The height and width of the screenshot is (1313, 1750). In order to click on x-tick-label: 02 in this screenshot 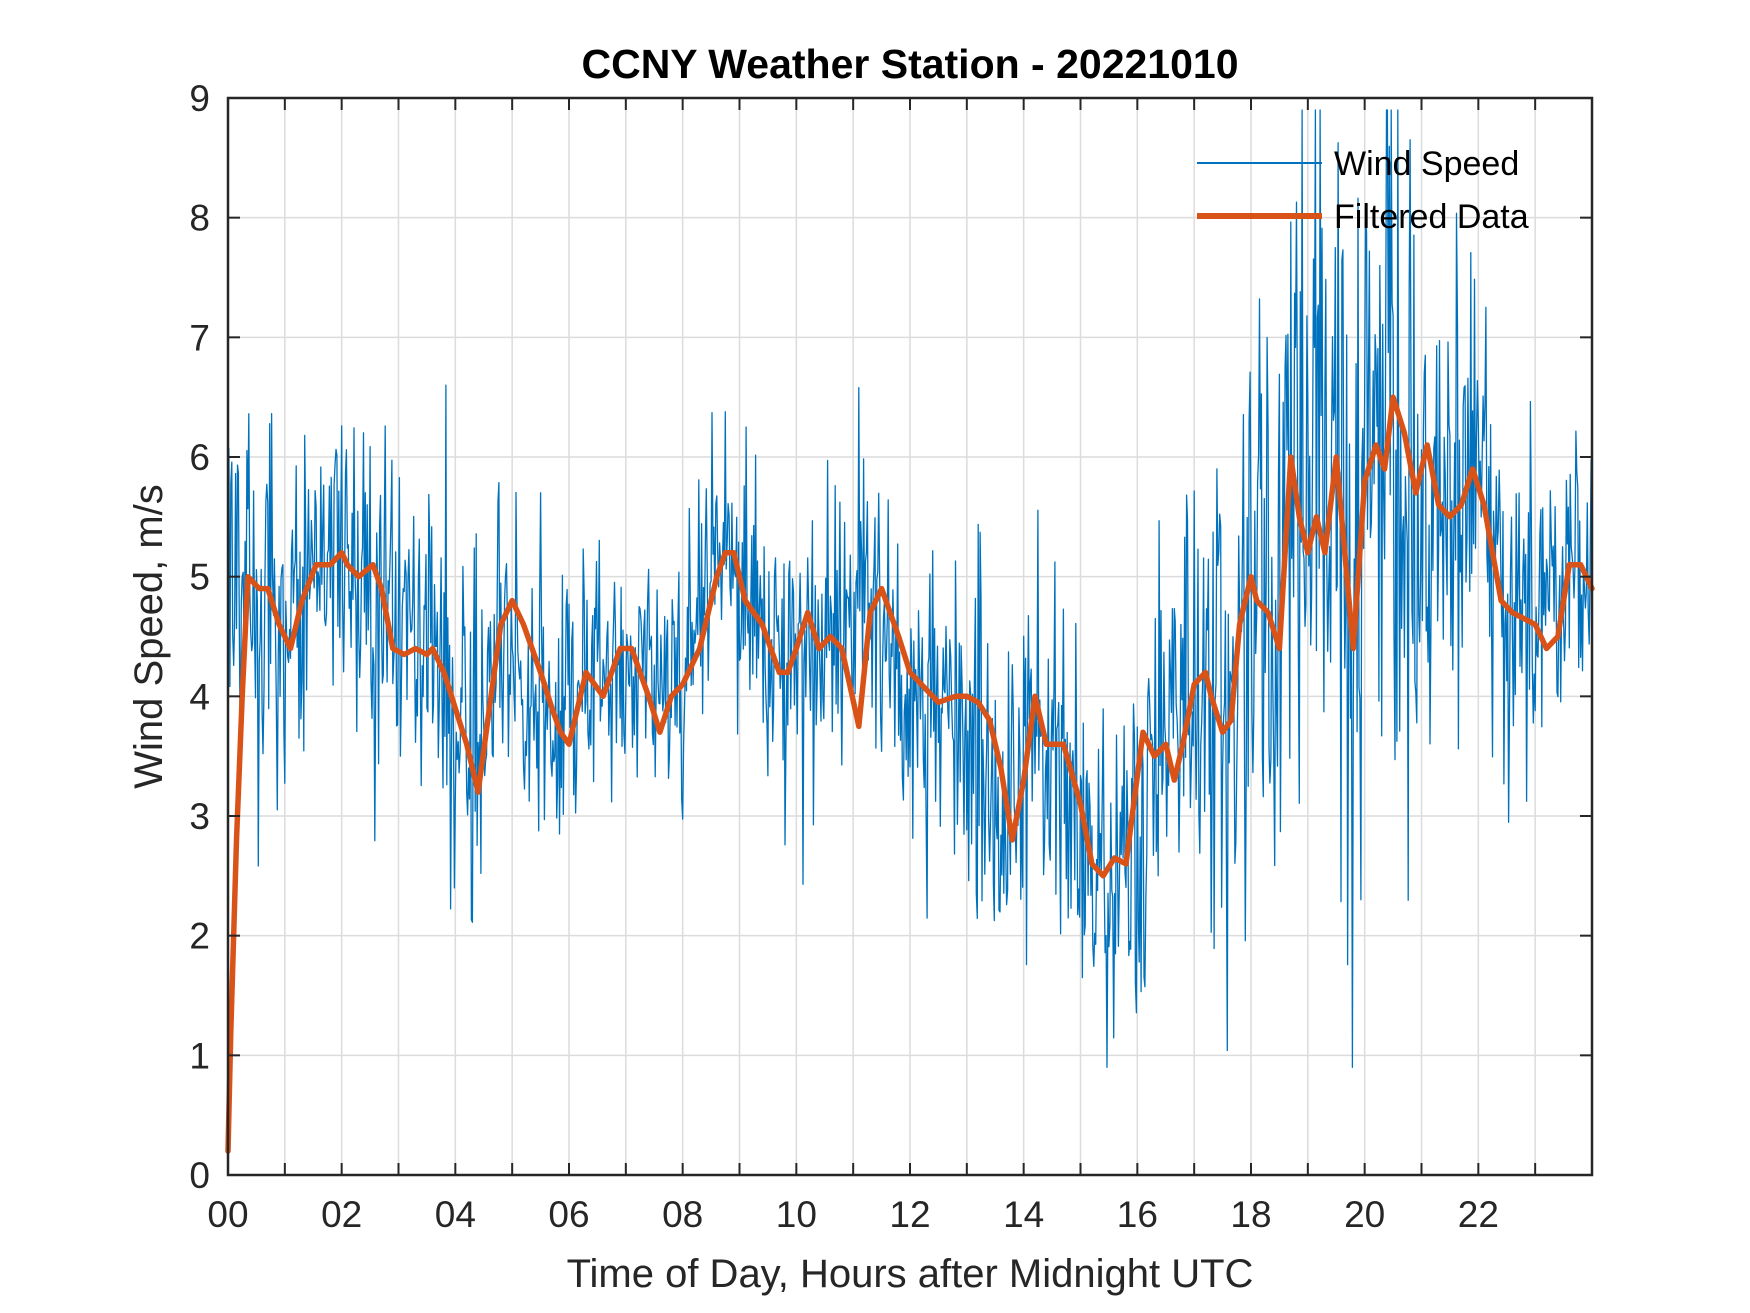, I will do `click(341, 1214)`.